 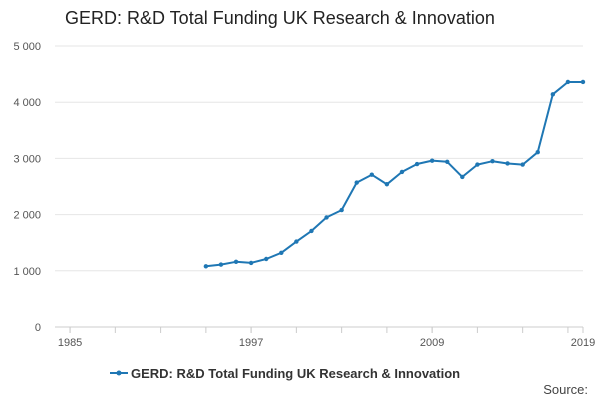 What do you see at coordinates (326, 338) in the screenshot?
I see `x-axis-ticks: 1985 1997 2009 2019` at bounding box center [326, 338].